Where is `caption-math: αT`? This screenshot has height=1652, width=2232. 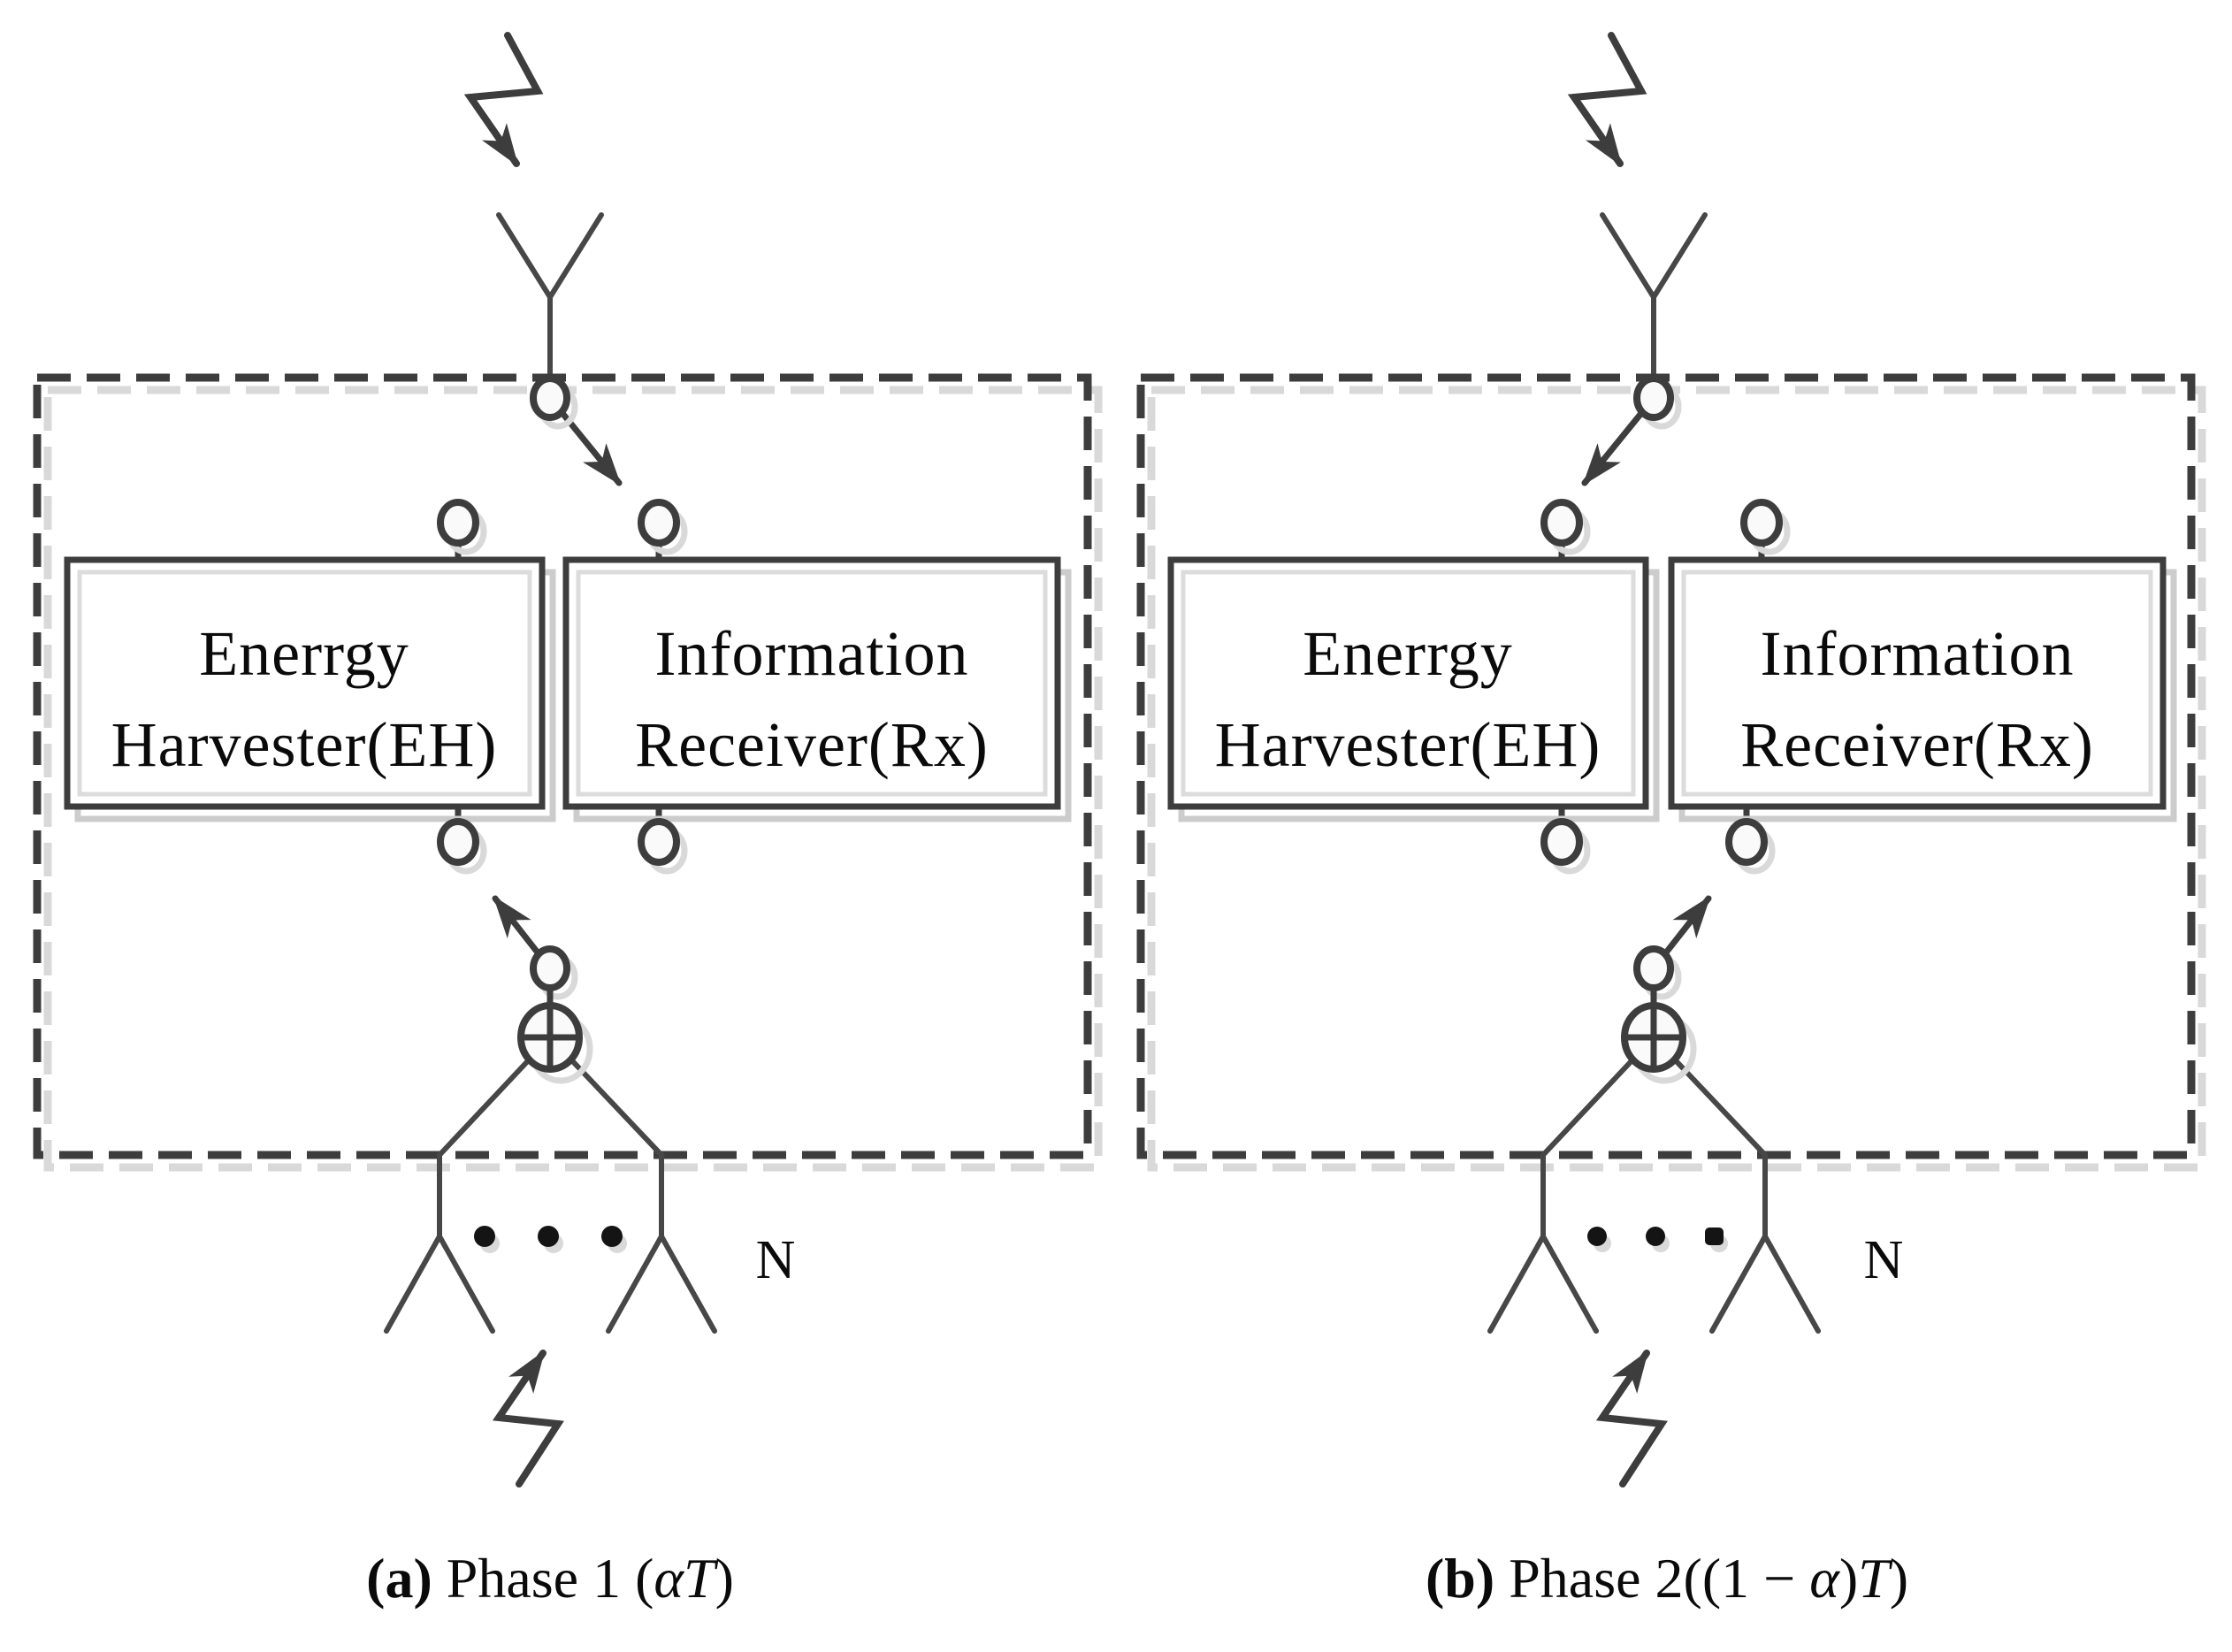 caption-math: αT is located at coordinates (686, 1579).